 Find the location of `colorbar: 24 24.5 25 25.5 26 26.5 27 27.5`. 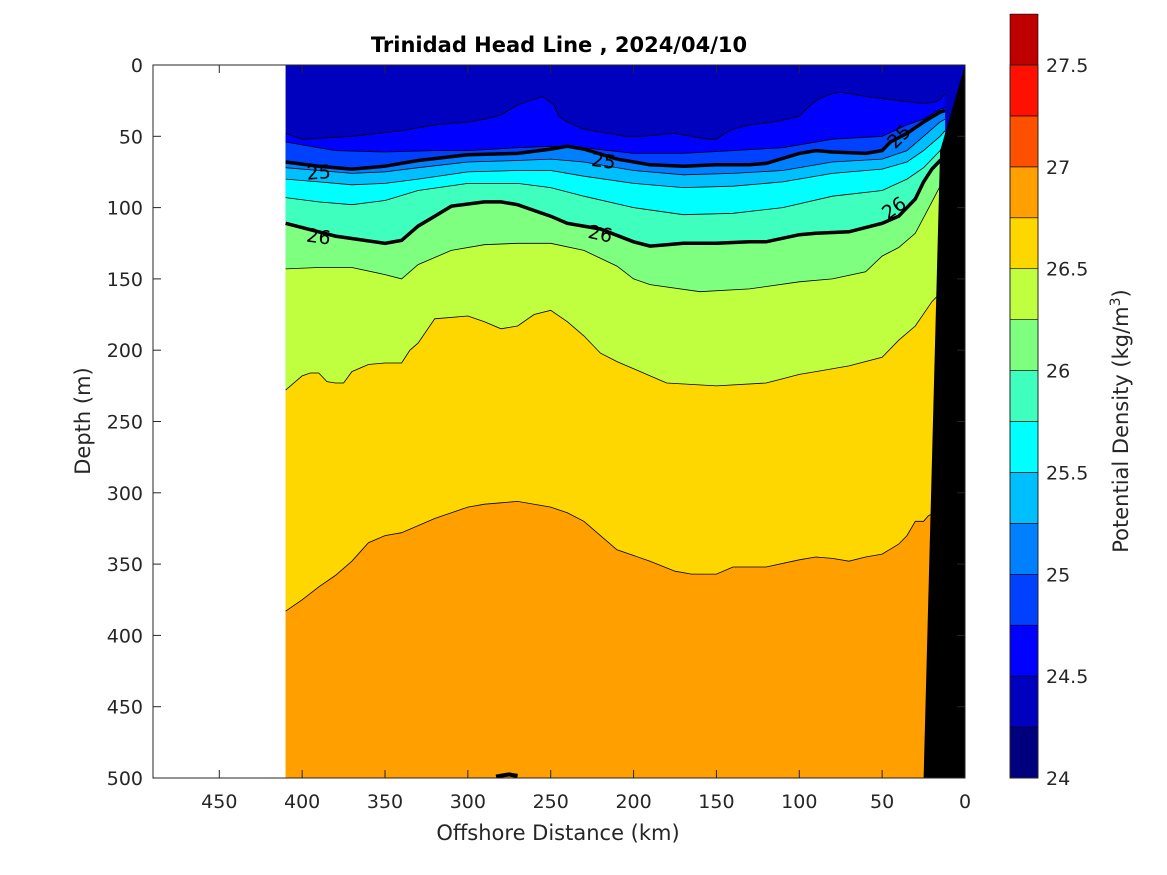

colorbar: 24 24.5 25 25.5 26 26.5 27 27.5 is located at coordinates (1048, 401).